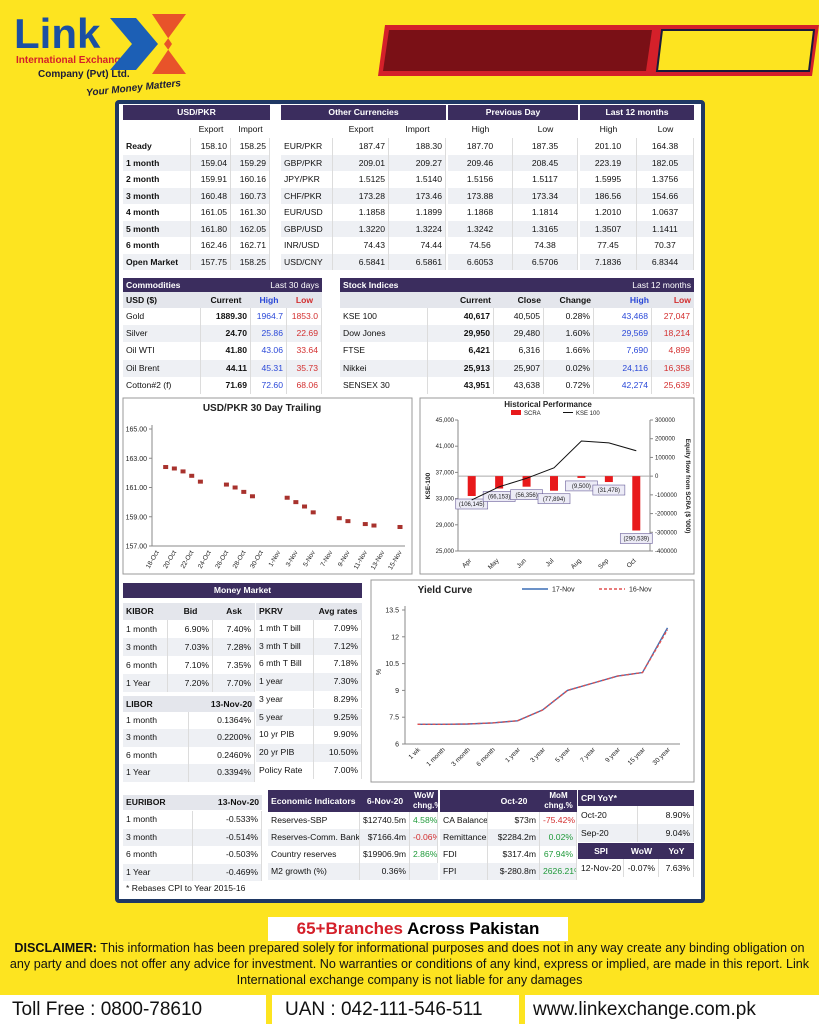 This screenshot has width=819, height=1024. Describe the element at coordinates (569, 385) in the screenshot. I see `table-cell: 0.72%` at that location.